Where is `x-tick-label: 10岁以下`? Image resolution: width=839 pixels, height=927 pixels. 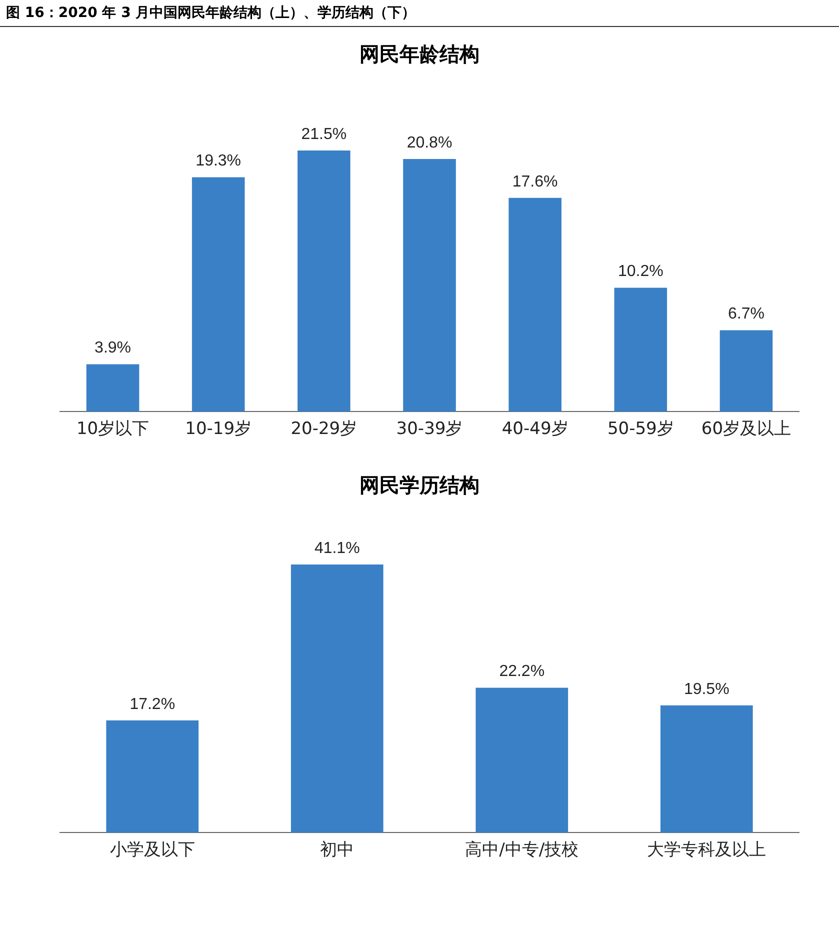 x-tick-label: 10岁以下 is located at coordinates (113, 429).